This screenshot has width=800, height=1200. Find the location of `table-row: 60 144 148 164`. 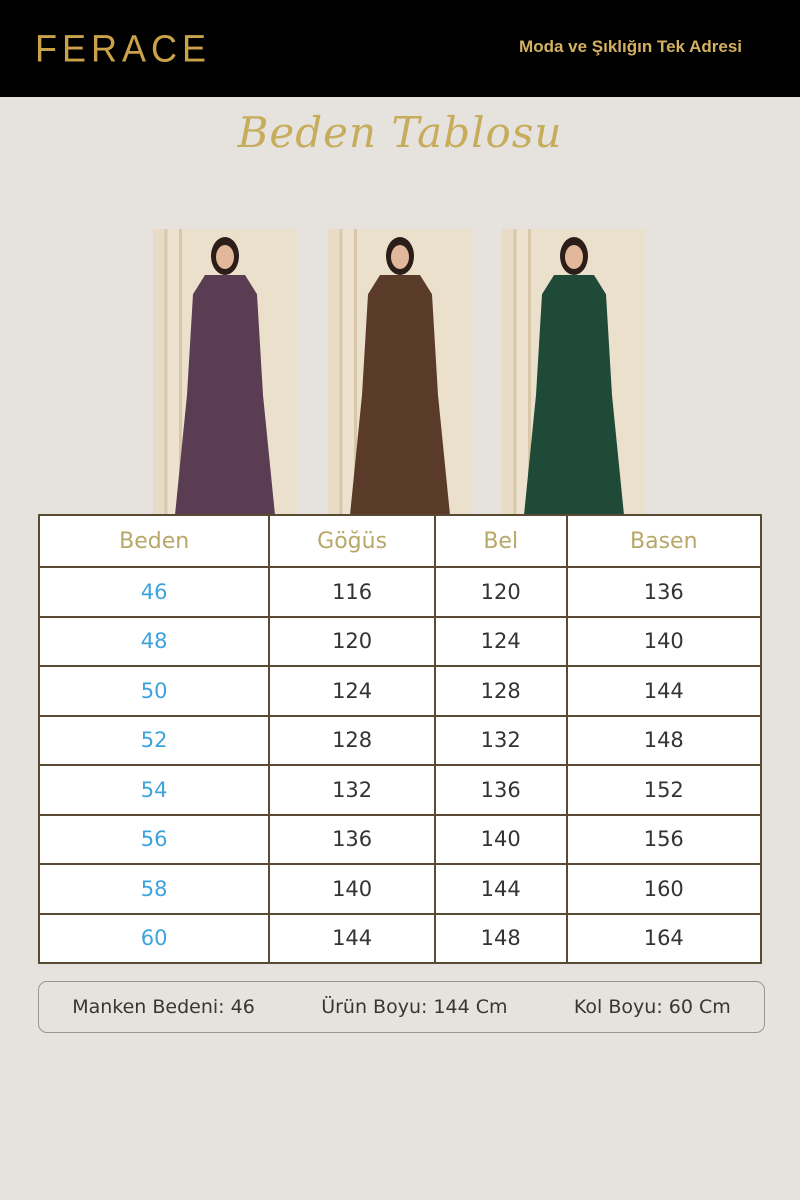

table-row: 60 144 148 164 is located at coordinates (400, 938).